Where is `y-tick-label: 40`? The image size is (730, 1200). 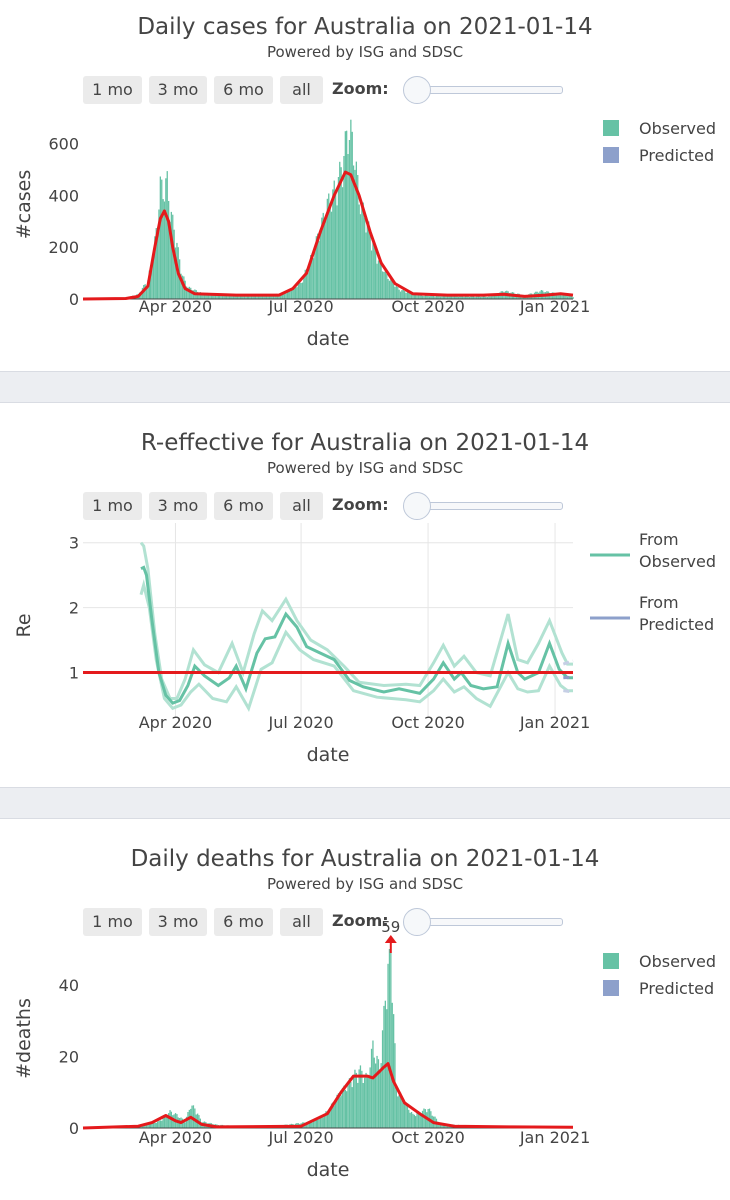
y-tick-label: 40 is located at coordinates (69, 985).